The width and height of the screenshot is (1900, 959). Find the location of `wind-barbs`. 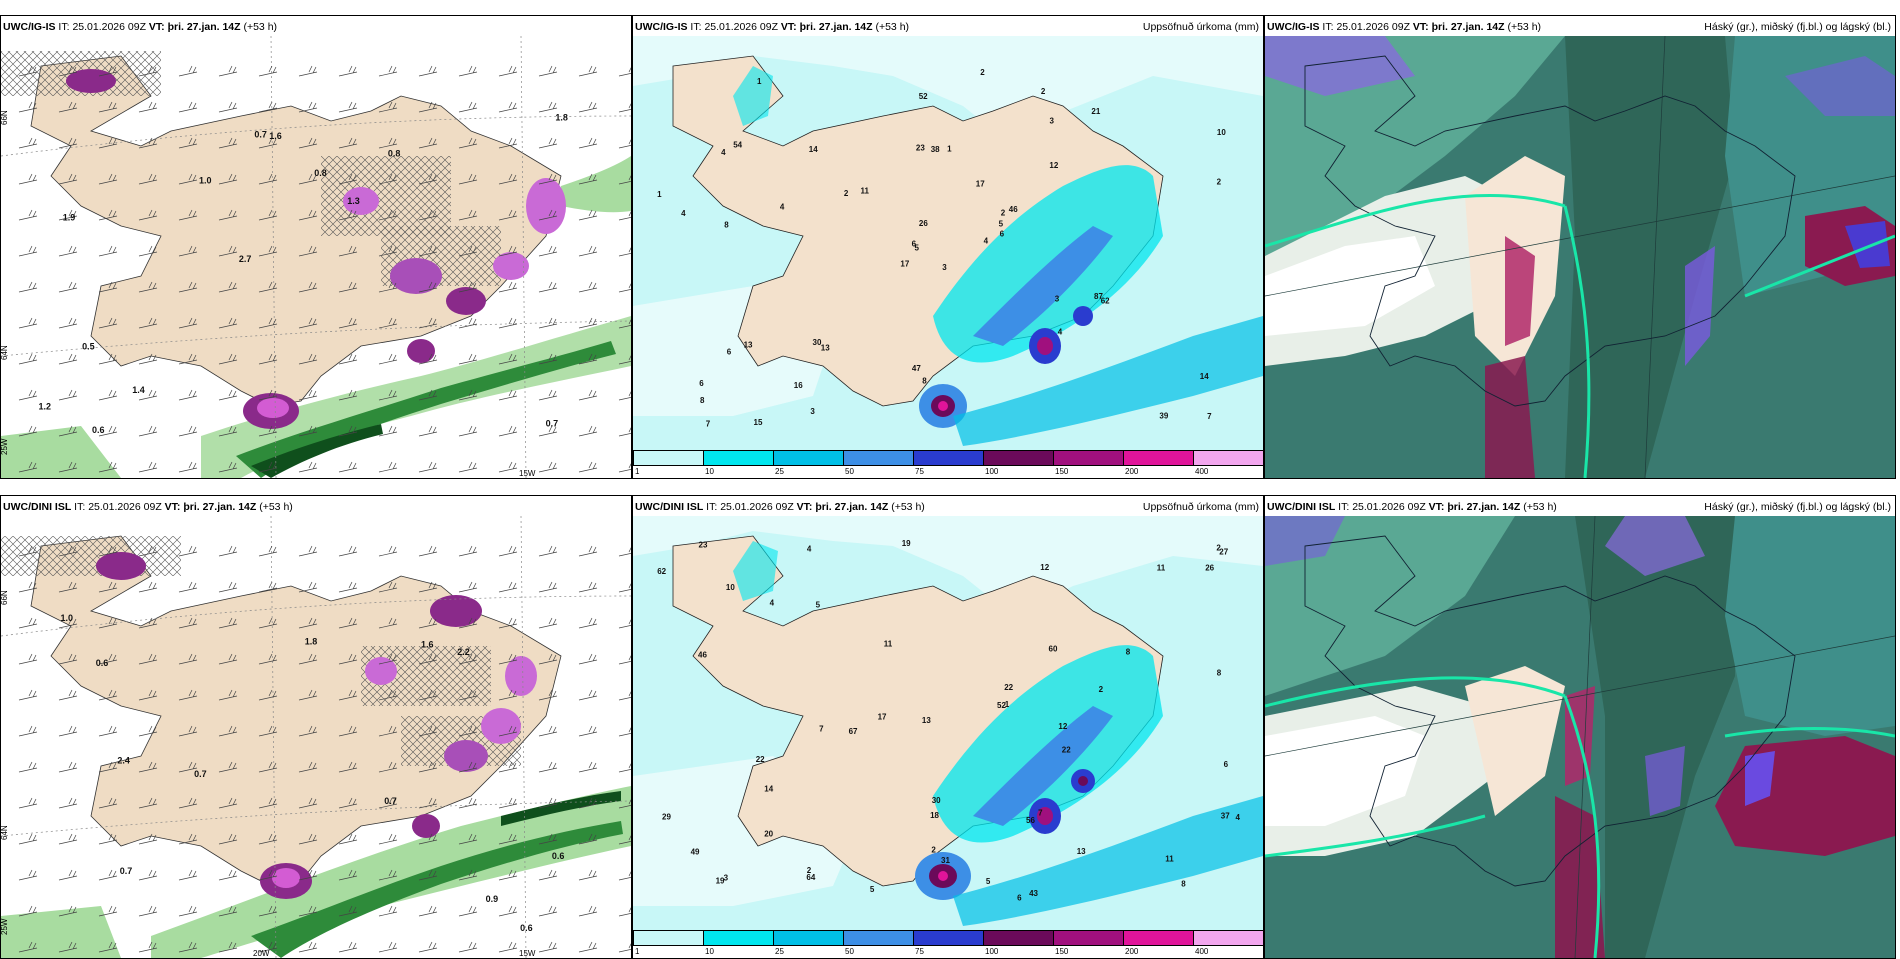

wind-barbs is located at coordinates (324, 269).